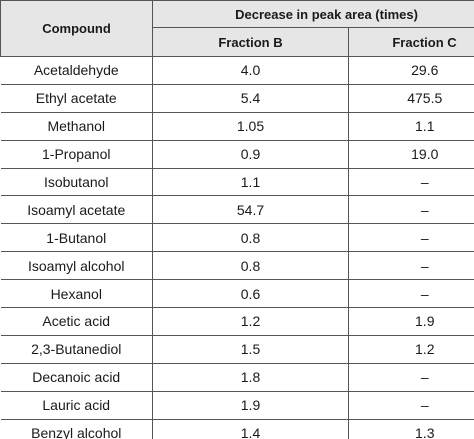 The width and height of the screenshot is (474, 439). Describe the element at coordinates (250, 154) in the screenshot. I see `cell-fraction-b: 0.9` at that location.